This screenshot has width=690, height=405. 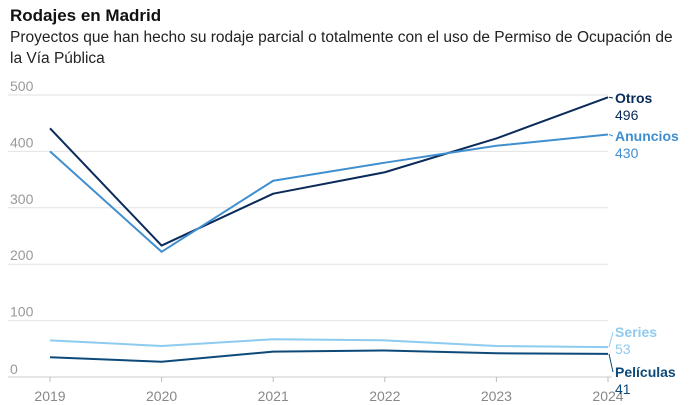 I want to click on x-tick-label-2021: 2021, so click(x=273, y=396).